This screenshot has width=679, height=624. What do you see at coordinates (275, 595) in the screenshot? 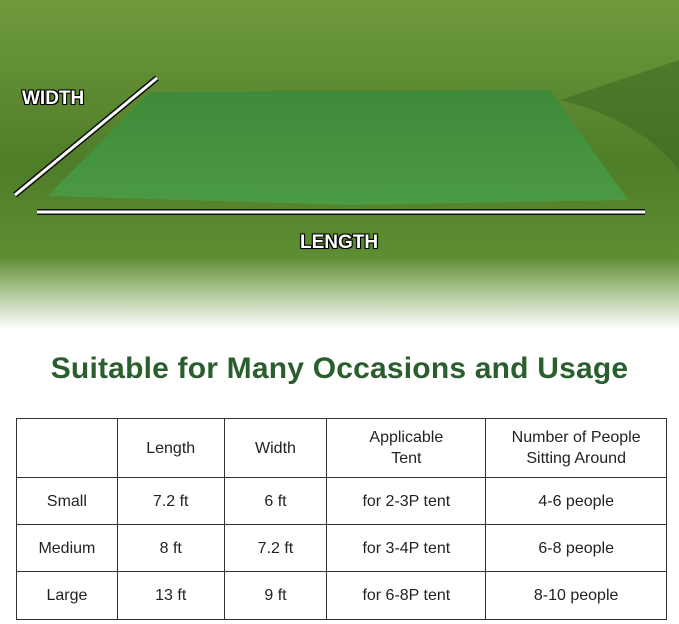
I see `cell: 9 ft` at bounding box center [275, 595].